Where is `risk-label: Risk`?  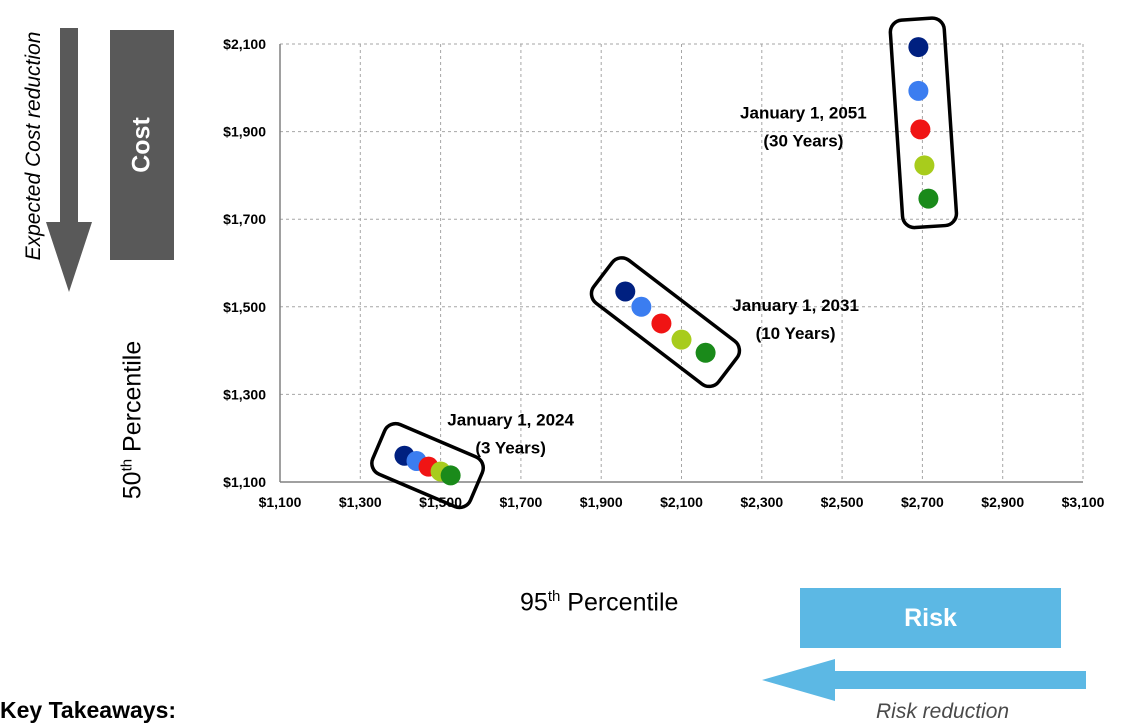
risk-label: Risk is located at coordinates (930, 617).